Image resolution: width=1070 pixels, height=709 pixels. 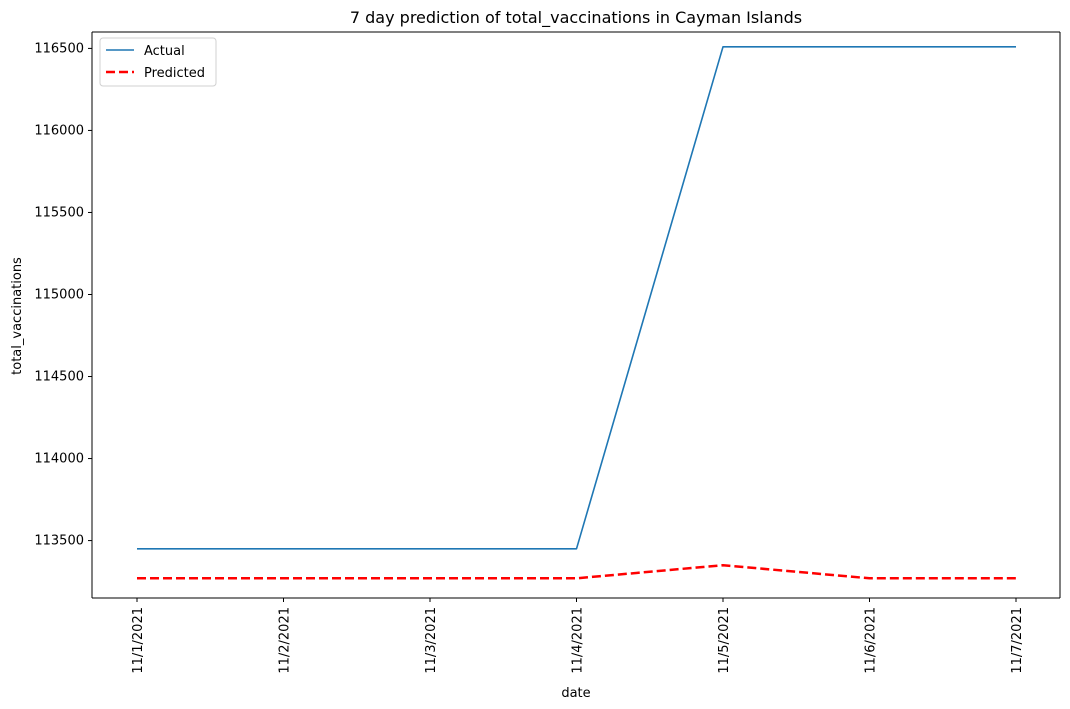 What do you see at coordinates (138, 640) in the screenshot?
I see `x-tick-label: 11/1/2021` at bounding box center [138, 640].